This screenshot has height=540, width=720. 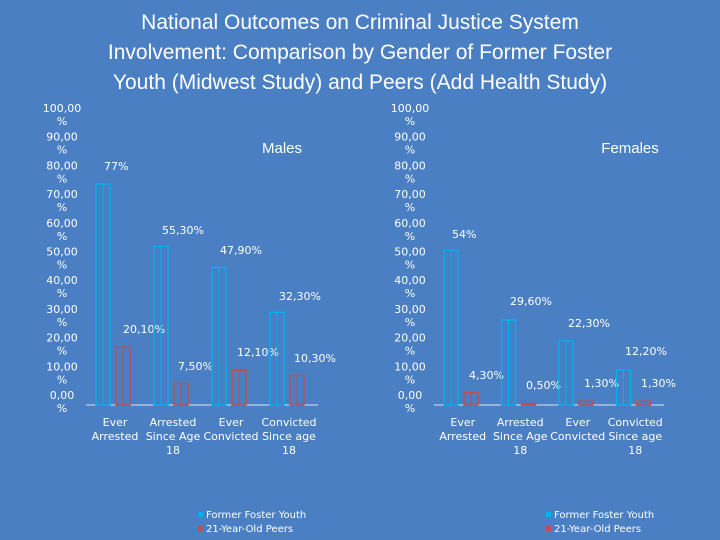 What do you see at coordinates (315, 358) in the screenshot?
I see `data-label-21-year-old-peers: 10,30%` at bounding box center [315, 358].